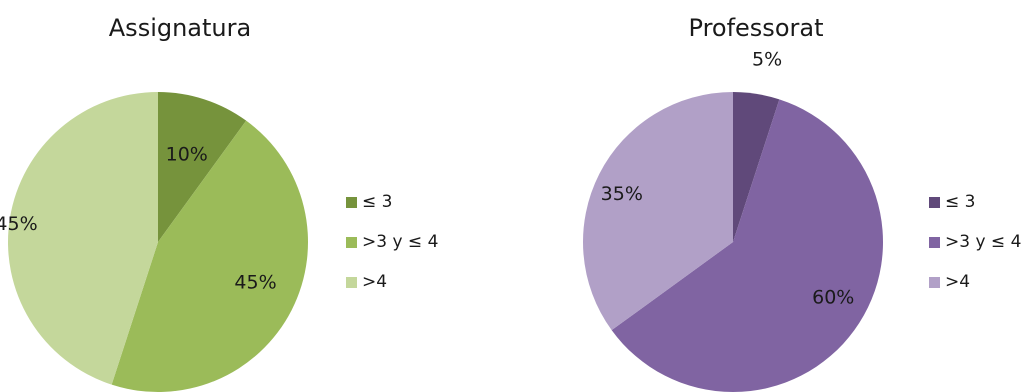 The image size is (1032, 392). Describe the element at coordinates (187, 155) in the screenshot. I see `slice-data-label: 10%` at that location.